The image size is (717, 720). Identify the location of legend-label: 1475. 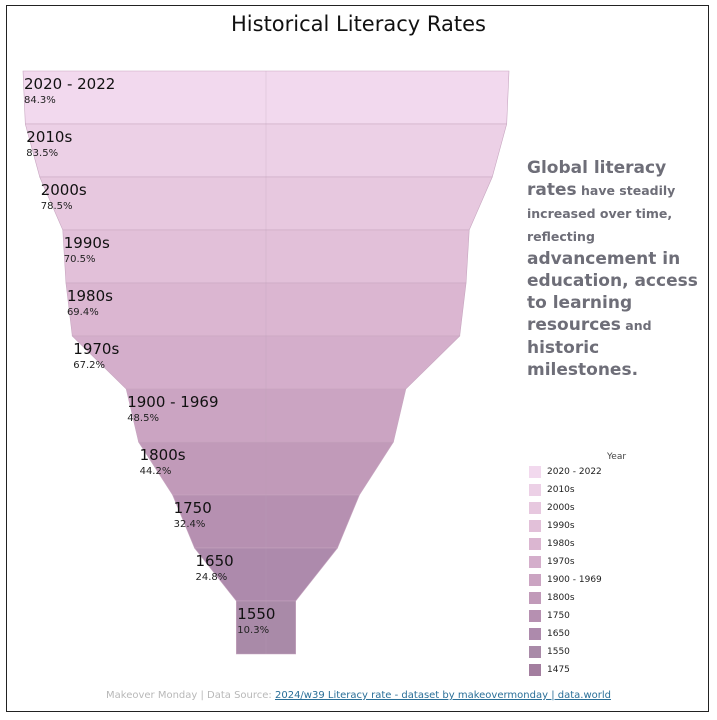
(558, 670).